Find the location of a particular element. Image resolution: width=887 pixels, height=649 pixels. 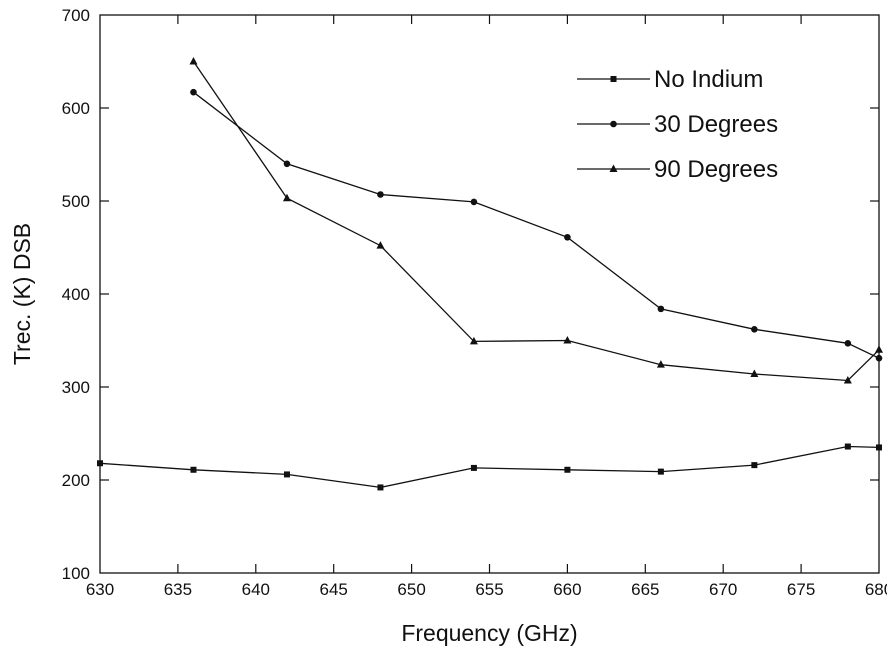

y-tick-label: 700 is located at coordinates (76, 15).